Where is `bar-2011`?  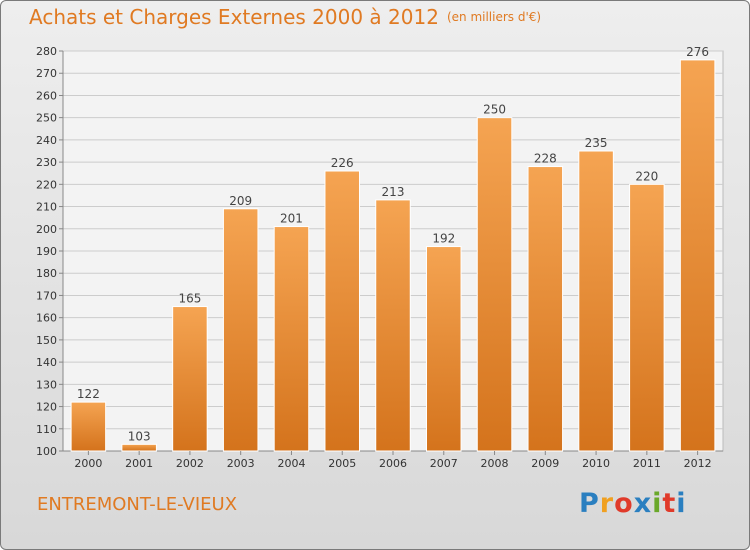 bar-2011 is located at coordinates (647, 317).